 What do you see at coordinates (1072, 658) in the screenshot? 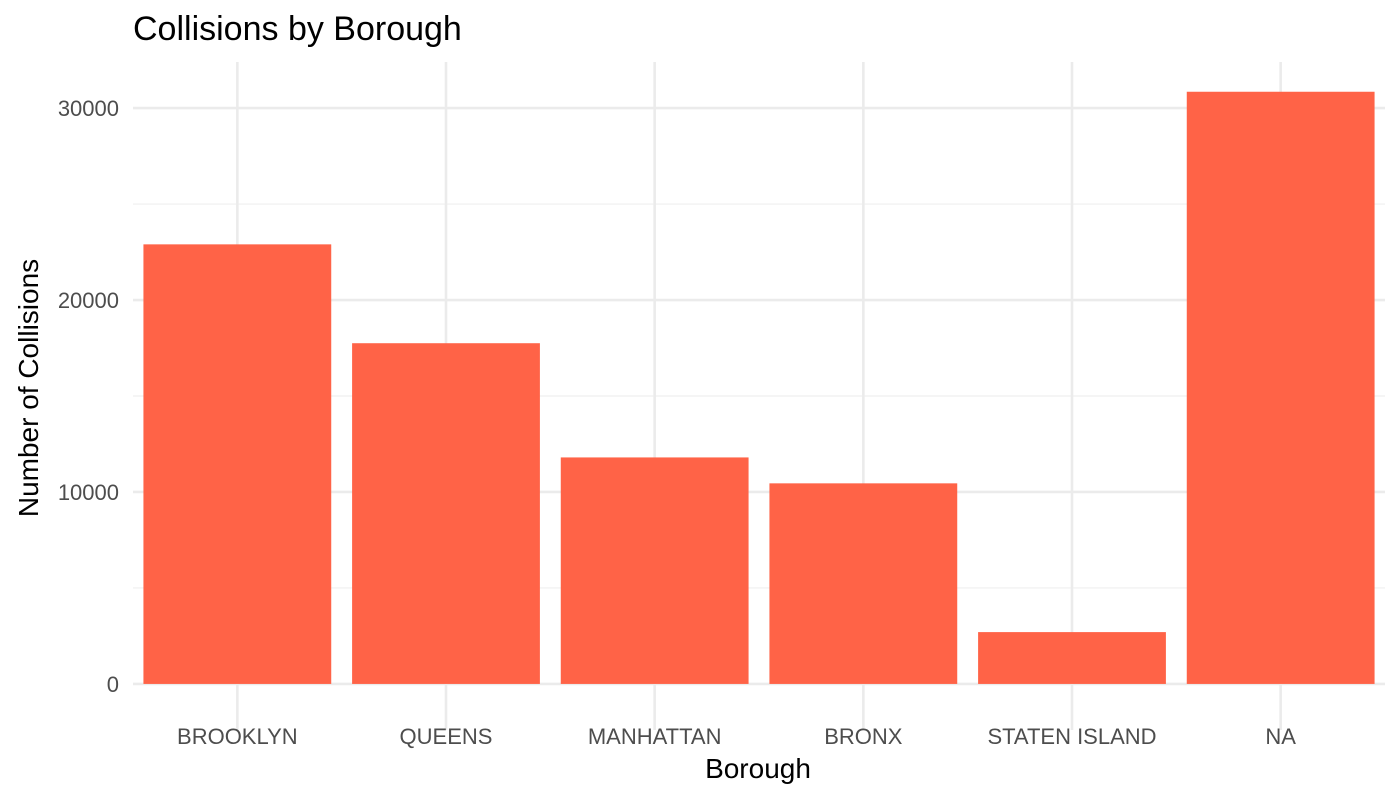
I see `bar-staten-island` at bounding box center [1072, 658].